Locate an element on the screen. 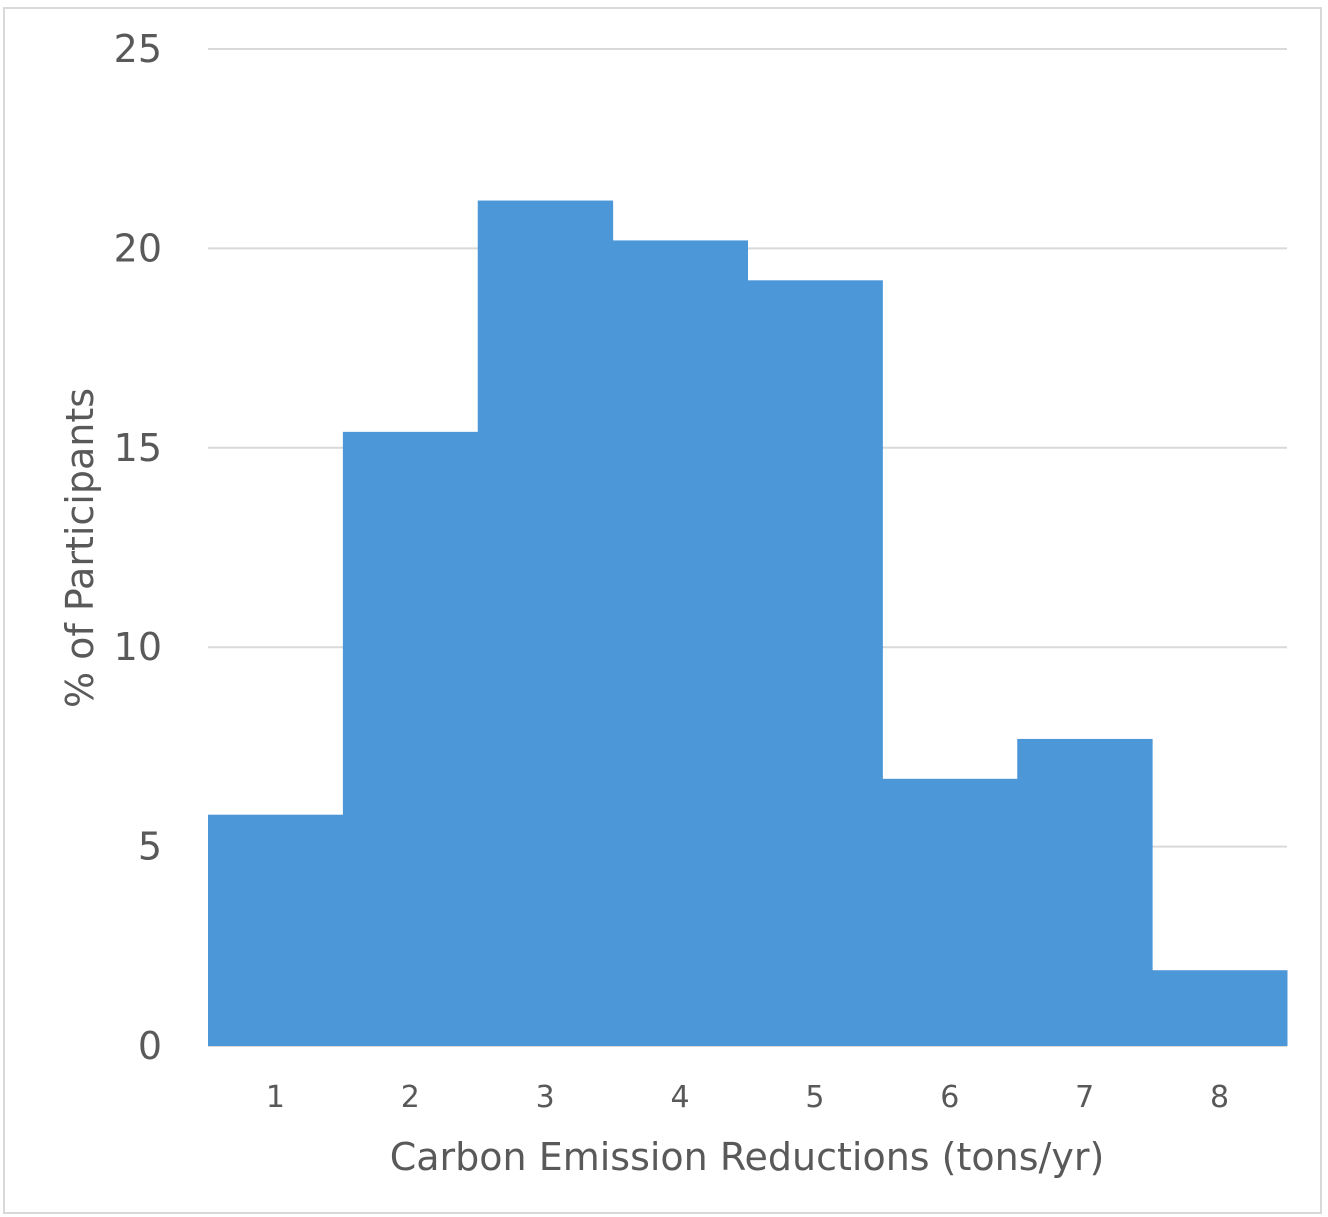 This screenshot has width=1328, height=1217. x-tick-labels: 1 2 3 4 5 6 7 8 is located at coordinates (747, 1097).